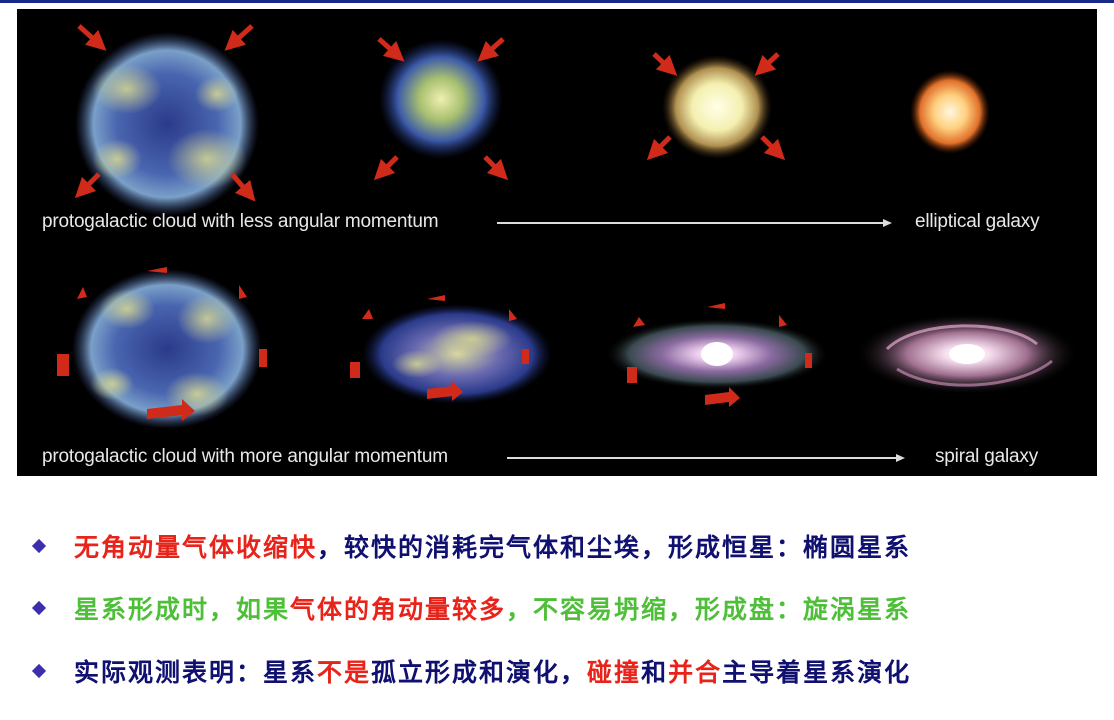 The image size is (1114, 720). Describe the element at coordinates (167, 349) in the screenshot. I see `cloud-more-momentum` at that location.